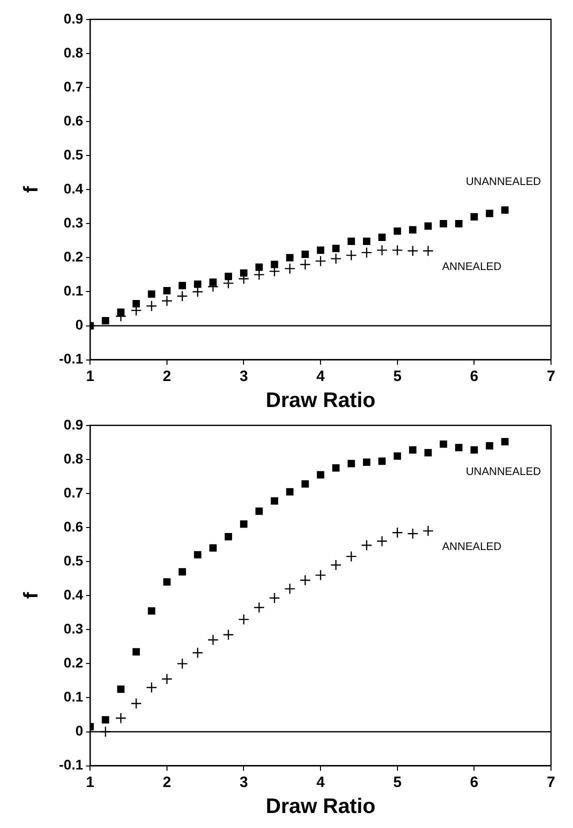 The height and width of the screenshot is (828, 573). I want to click on text: UNANNEALED, so click(504, 182).